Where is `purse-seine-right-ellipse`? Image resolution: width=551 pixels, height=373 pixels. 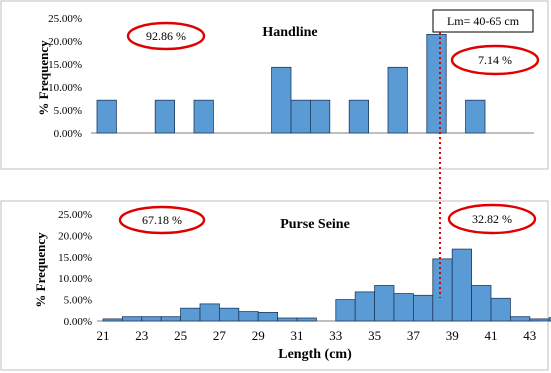 purse-seine-right-ellipse is located at coordinates (492, 219).